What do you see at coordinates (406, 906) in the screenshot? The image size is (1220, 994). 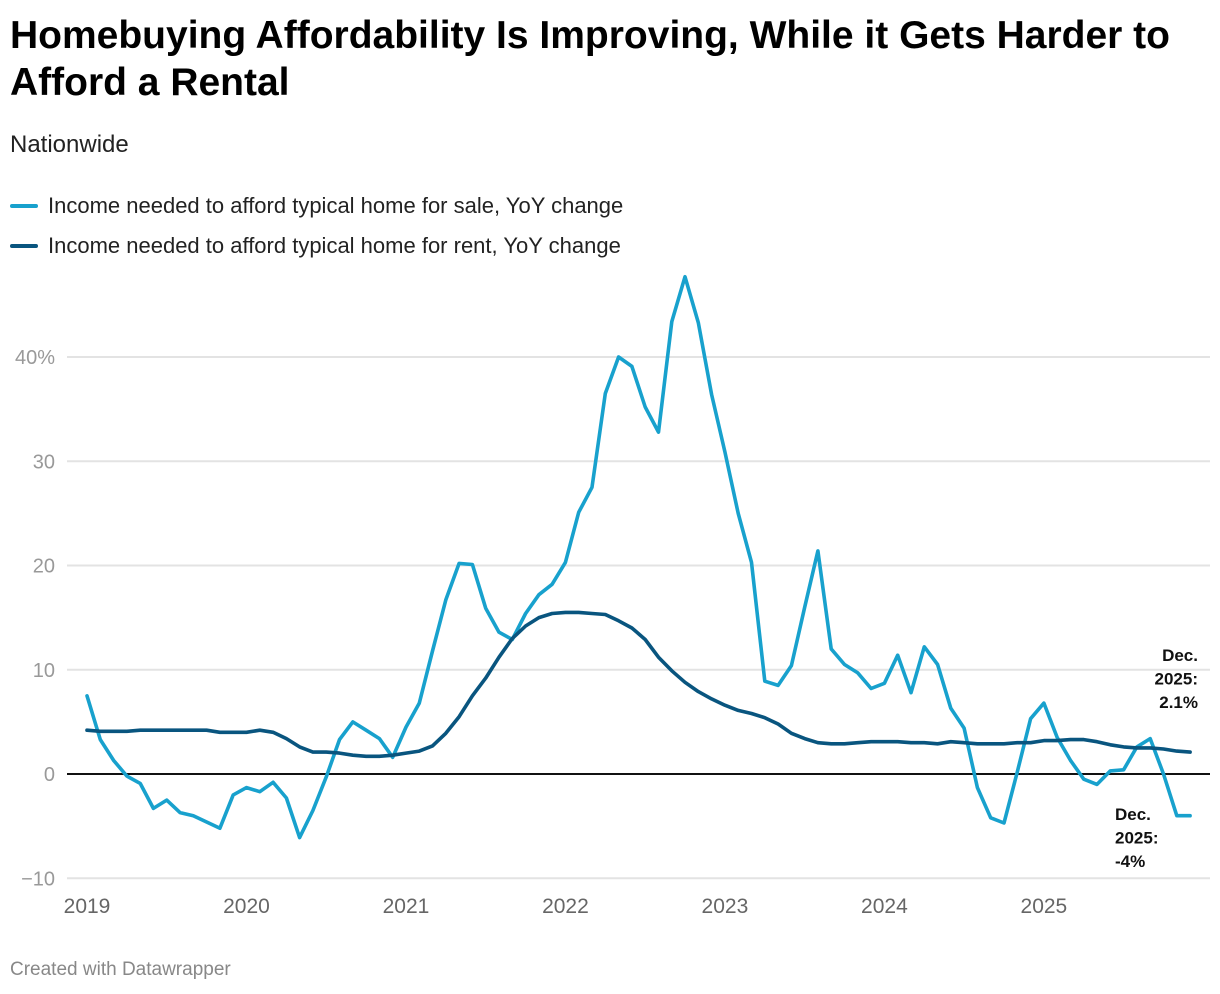 I see `x-tick-label: 2021` at bounding box center [406, 906].